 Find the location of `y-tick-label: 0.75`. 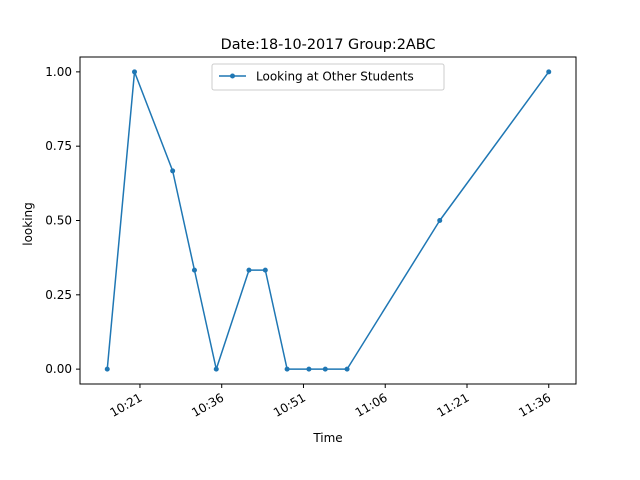

y-tick-label: 0.75 is located at coordinates (58, 146).